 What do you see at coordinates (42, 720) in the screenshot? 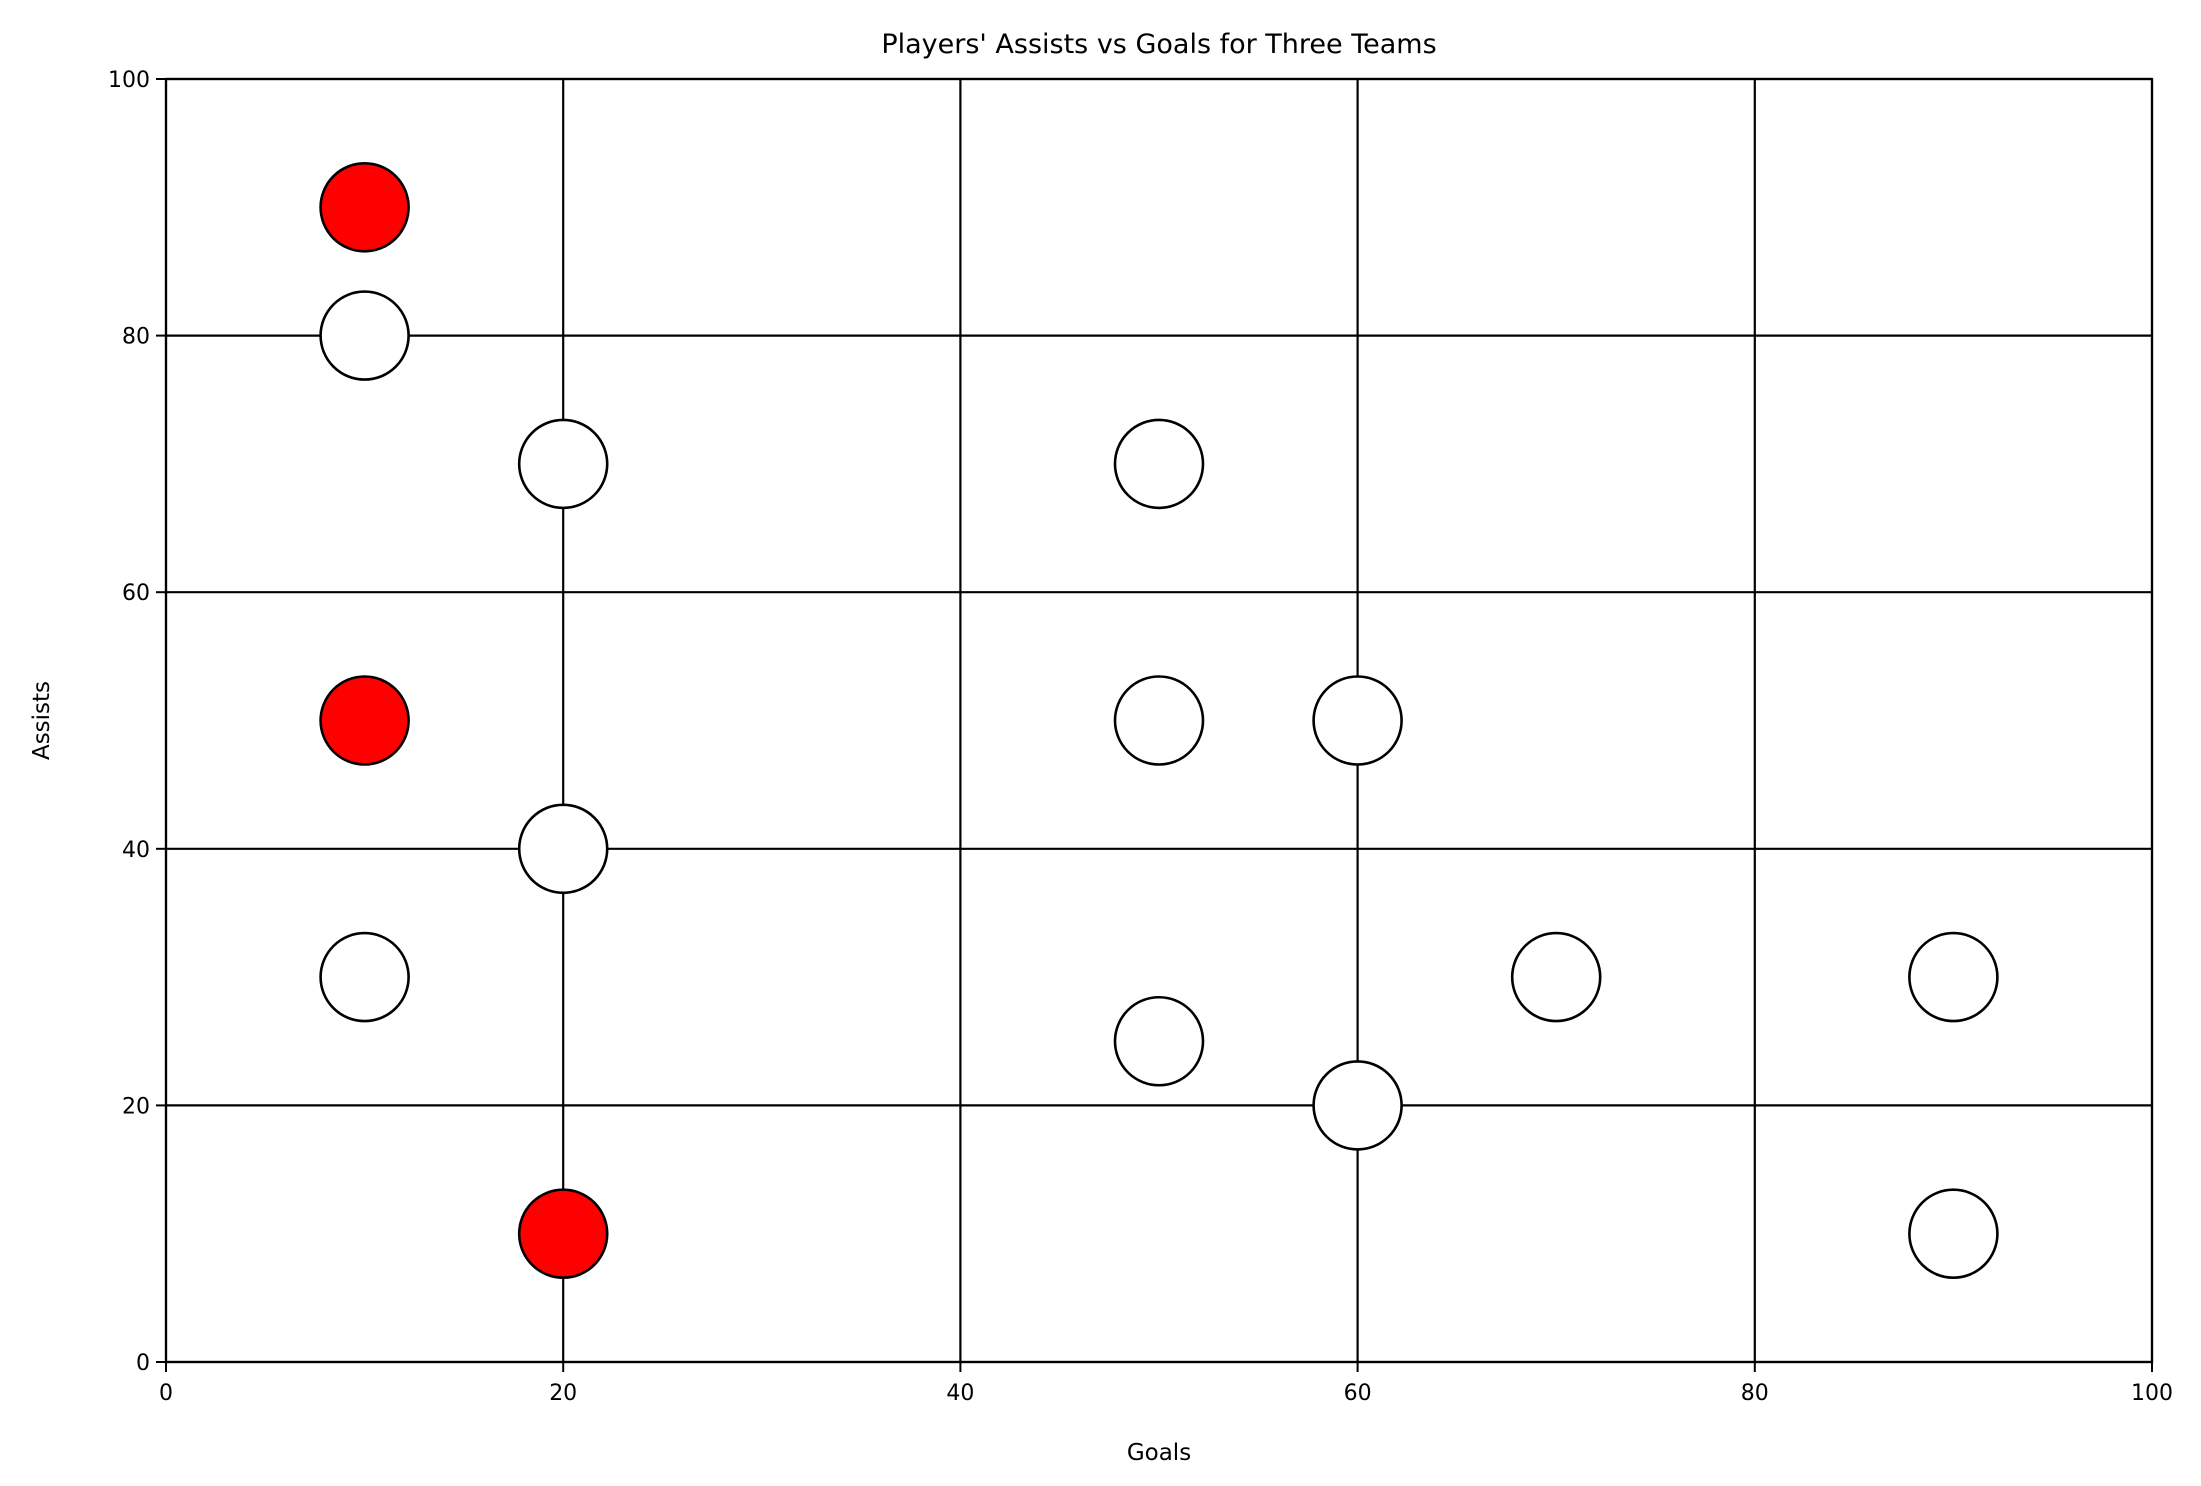
I see `y-axis-label: Assists` at bounding box center [42, 720].